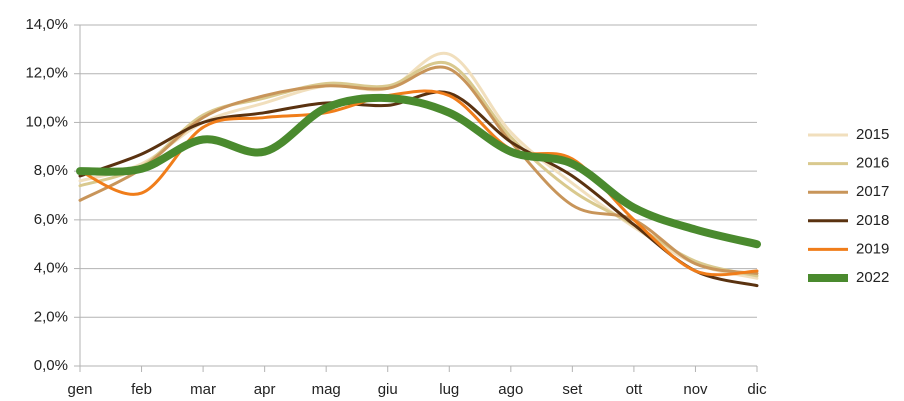 This screenshot has width=904, height=401. I want to click on x-tick-label: ott, so click(635, 389).